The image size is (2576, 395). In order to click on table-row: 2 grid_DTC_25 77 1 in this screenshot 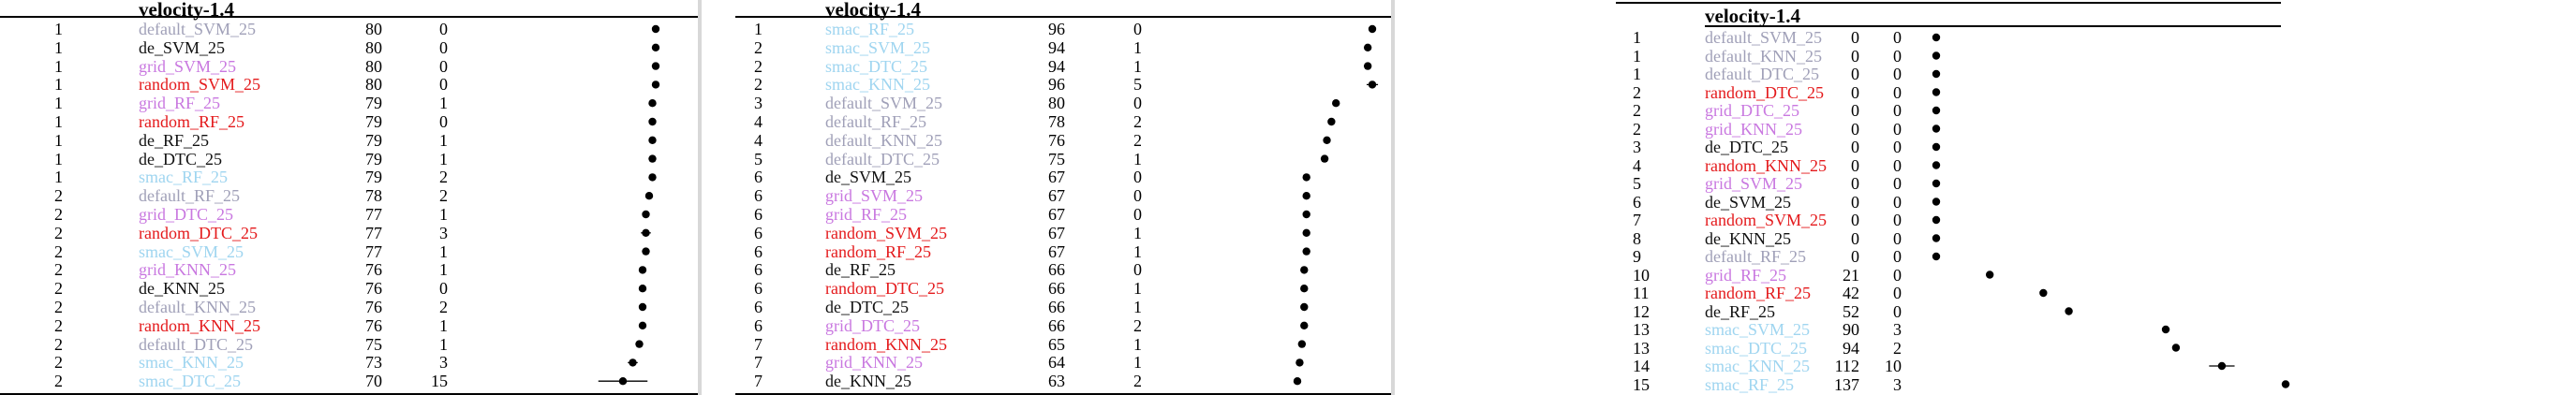, I will do `click(349, 214)`.